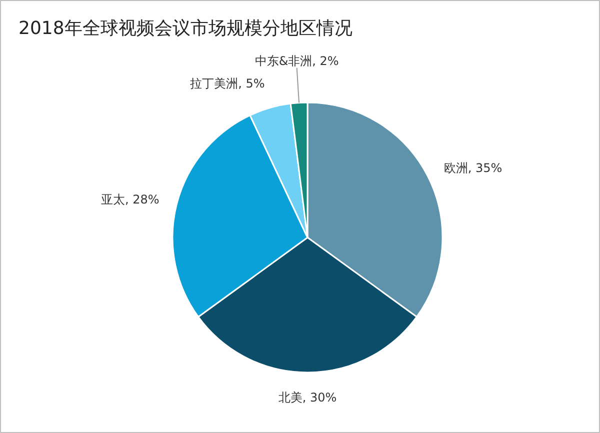 This screenshot has width=600, height=433. I want to click on slice-label: 北美, 30%, so click(307, 397).